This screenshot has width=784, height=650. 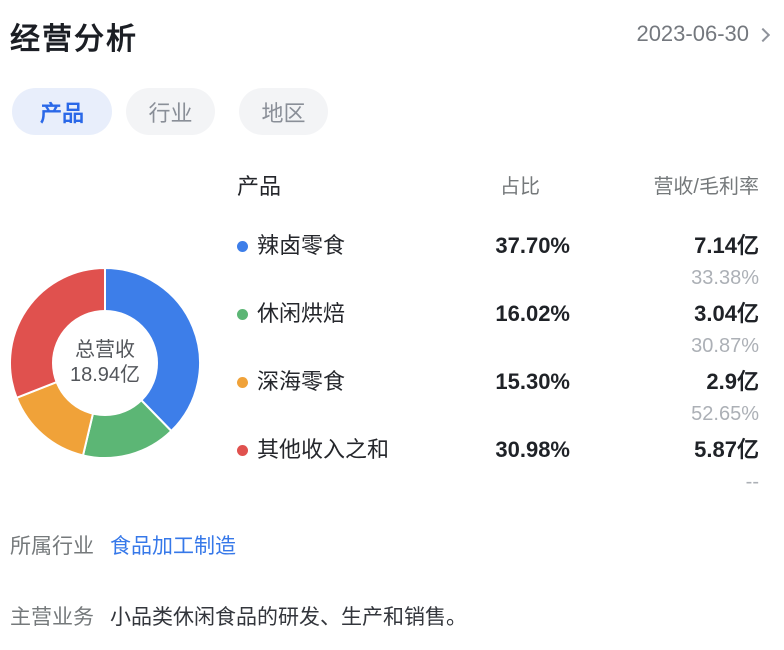 What do you see at coordinates (498, 404) in the screenshot?
I see `table-row: 深海零食 15.30% 2.9亿 52.65%` at bounding box center [498, 404].